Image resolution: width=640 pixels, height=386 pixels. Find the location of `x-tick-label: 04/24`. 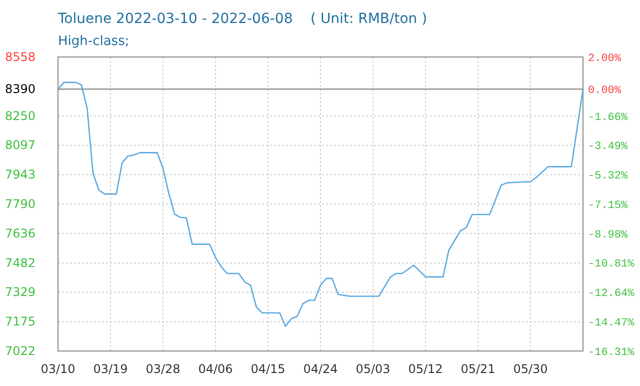

x-tick-label: 04/24 is located at coordinates (320, 369).